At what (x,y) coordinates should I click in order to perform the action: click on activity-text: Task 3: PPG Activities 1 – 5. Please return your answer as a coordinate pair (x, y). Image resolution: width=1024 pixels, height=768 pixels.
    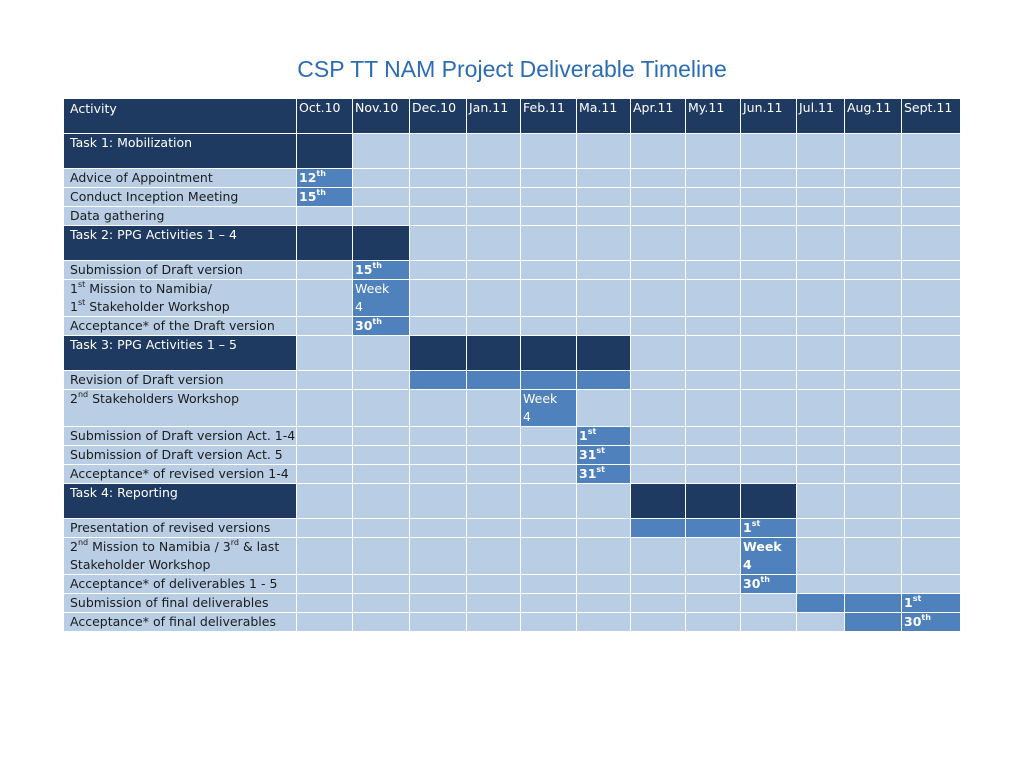
    Looking at the image, I should click on (153, 344).